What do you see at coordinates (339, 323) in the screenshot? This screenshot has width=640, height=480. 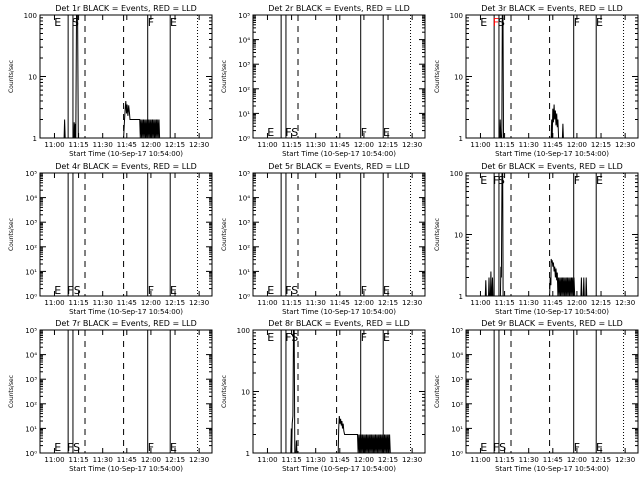 I see `panel-title: Det 8r BLACK = Events, RED = LLD` at bounding box center [339, 323].